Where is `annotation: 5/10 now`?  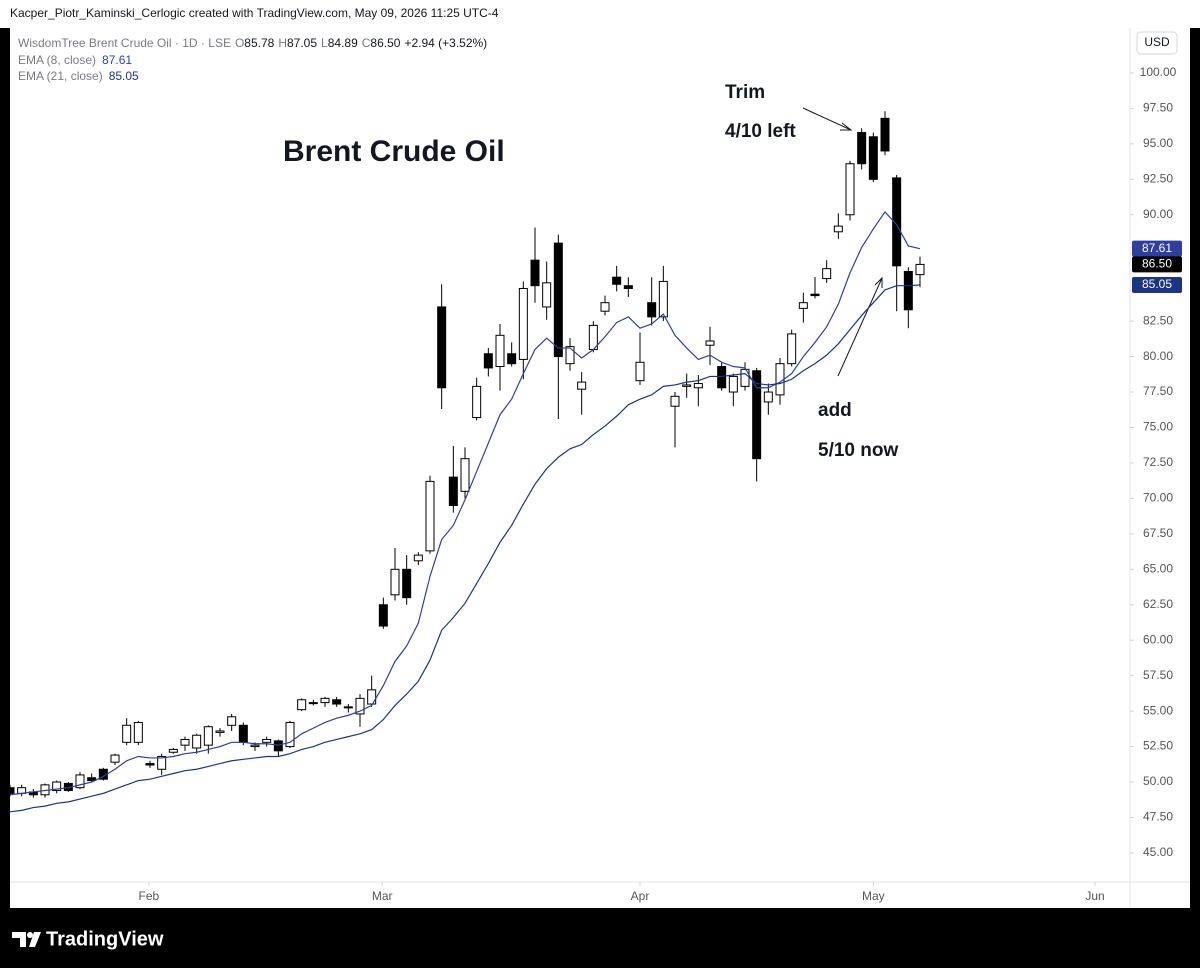
annotation: 5/10 now is located at coordinates (858, 450).